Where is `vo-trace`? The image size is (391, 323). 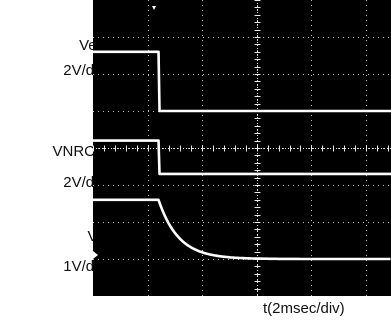 vo-trace is located at coordinates (242, 229).